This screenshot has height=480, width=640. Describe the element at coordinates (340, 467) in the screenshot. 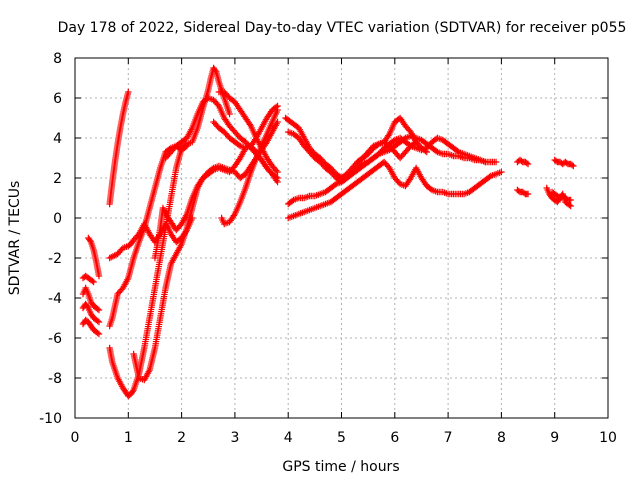

I see `x-axis-label: GPS time / hours` at that location.